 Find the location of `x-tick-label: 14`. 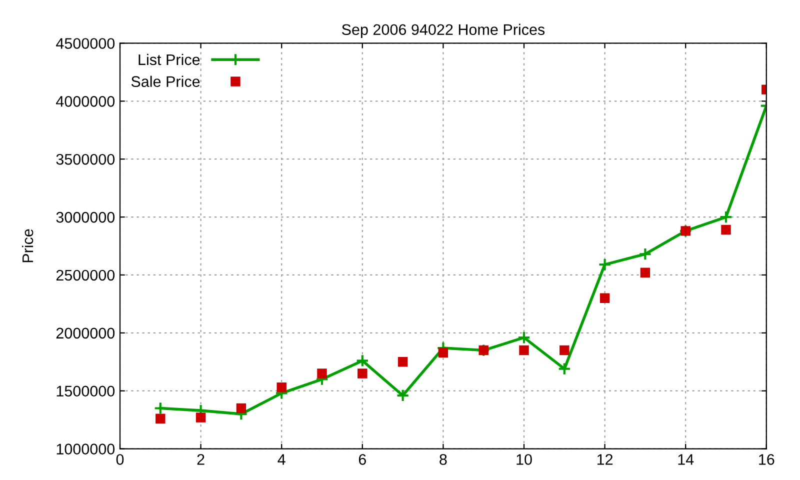

x-tick-label: 14 is located at coordinates (686, 459).